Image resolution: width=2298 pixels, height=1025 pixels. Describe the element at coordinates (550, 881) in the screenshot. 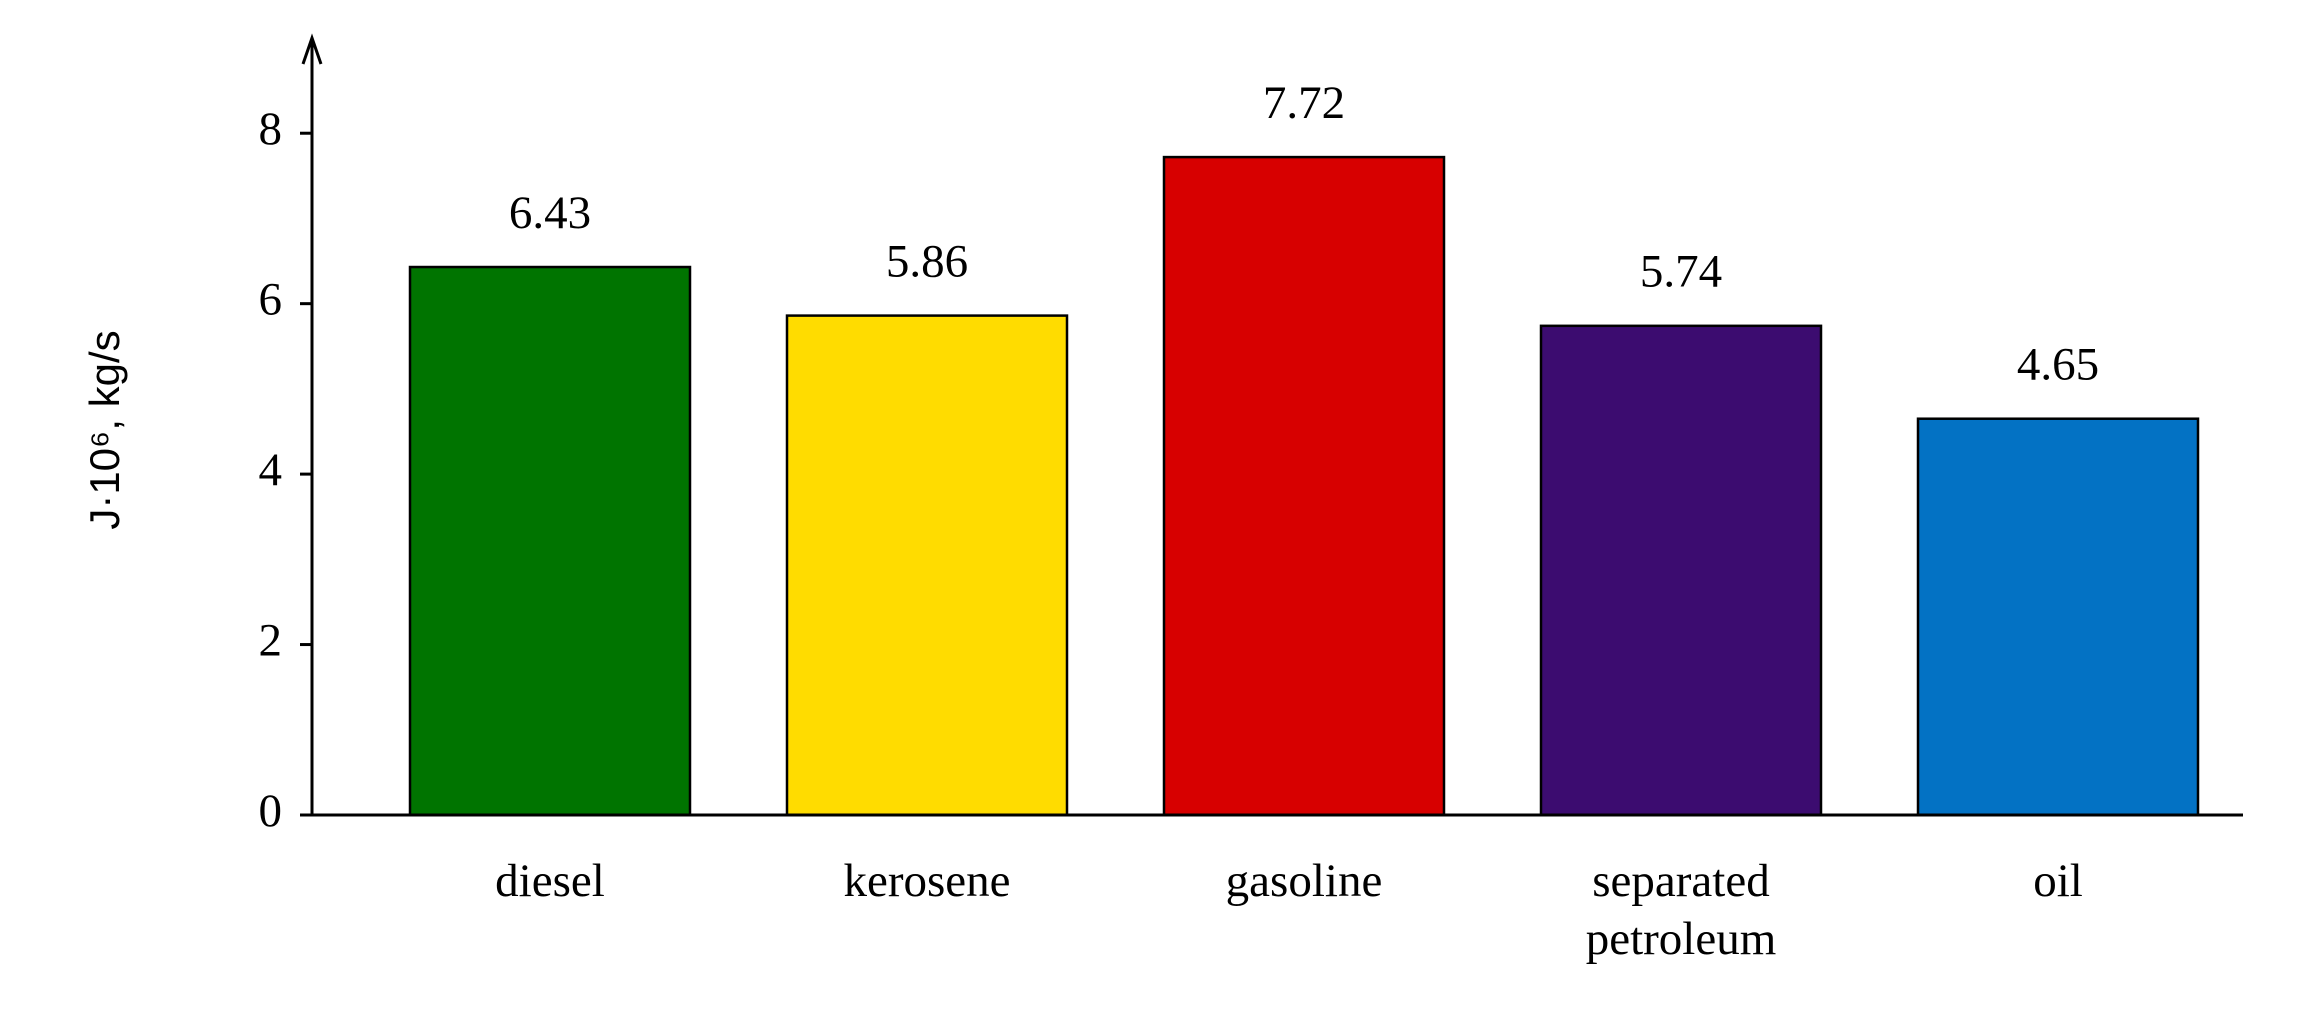

I see `x-tick-label: diesel` at that location.